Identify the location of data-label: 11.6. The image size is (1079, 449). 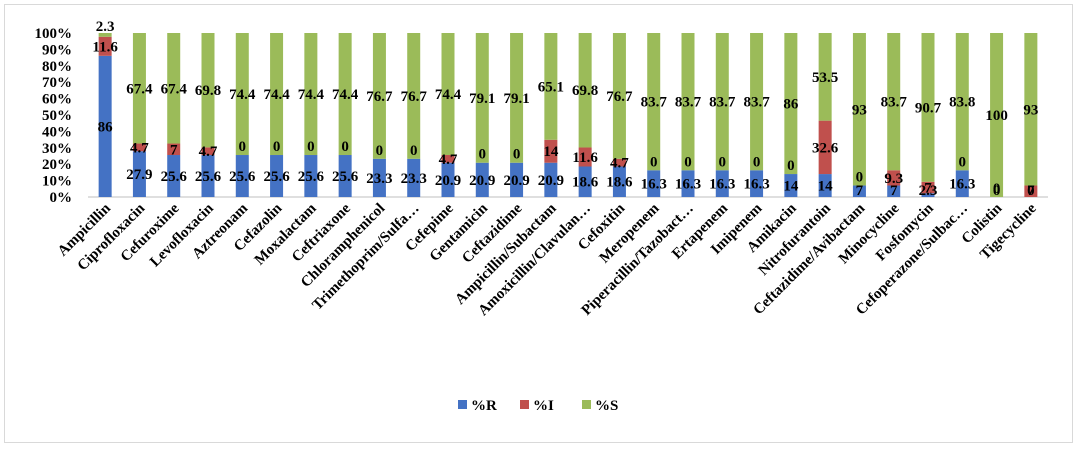
(585, 158).